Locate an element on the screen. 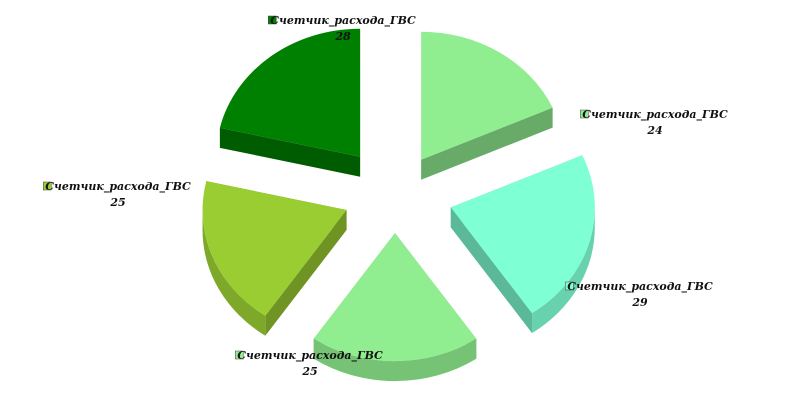 The image size is (800, 400). data-label-2: Счетчик_расхода_ГВС 29 is located at coordinates (639, 294).